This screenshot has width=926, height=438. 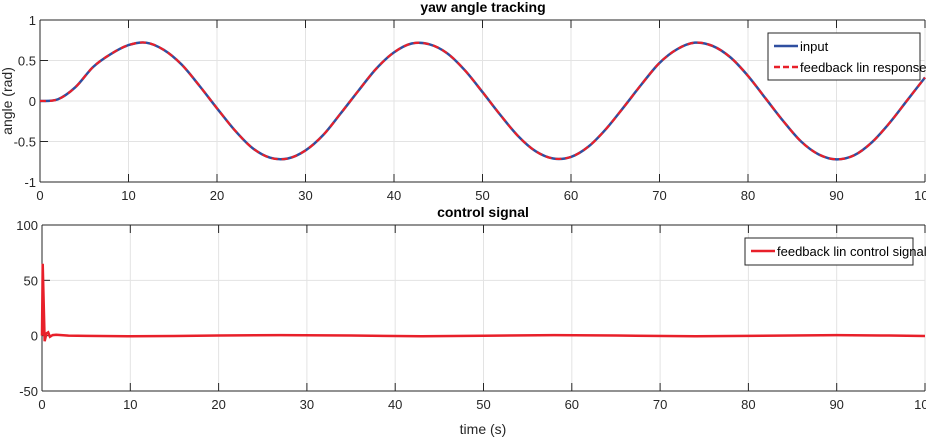 I want to click on chart-title-top: yaw angle tracking, so click(x=482, y=7).